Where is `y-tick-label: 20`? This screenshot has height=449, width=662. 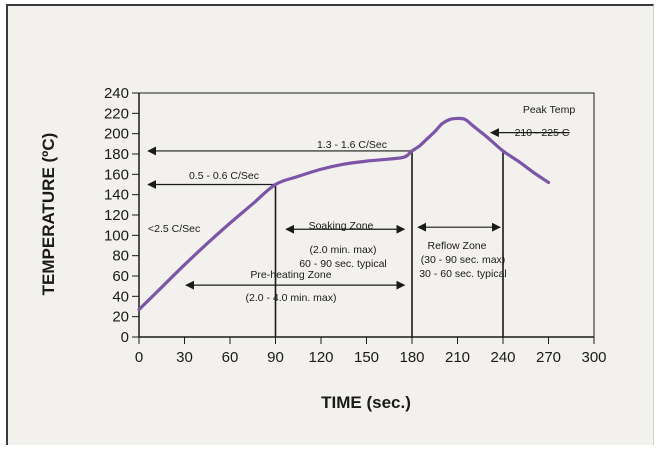
y-tick-label: 20 is located at coordinates (120, 317).